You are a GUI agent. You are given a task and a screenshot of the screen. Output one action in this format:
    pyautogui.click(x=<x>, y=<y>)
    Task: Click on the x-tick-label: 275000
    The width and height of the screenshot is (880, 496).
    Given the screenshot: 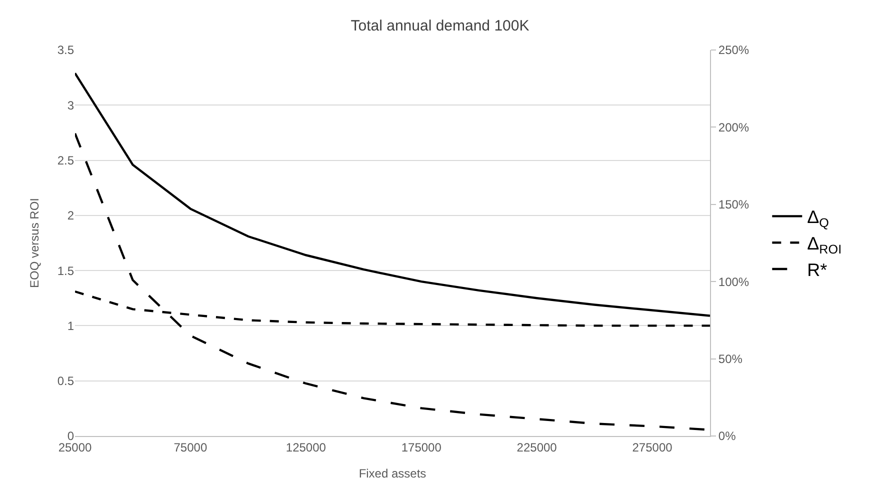 What is the action you would take?
    pyautogui.click(x=652, y=447)
    